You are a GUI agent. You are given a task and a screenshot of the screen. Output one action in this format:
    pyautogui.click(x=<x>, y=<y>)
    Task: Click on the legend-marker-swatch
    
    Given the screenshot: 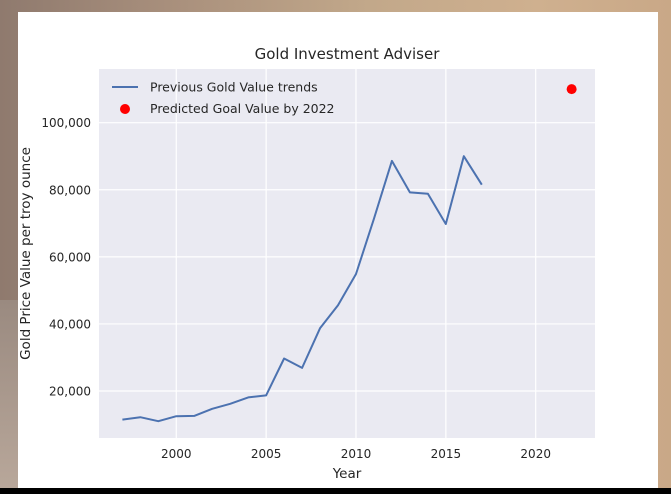 What is the action you would take?
    pyautogui.click(x=125, y=109)
    